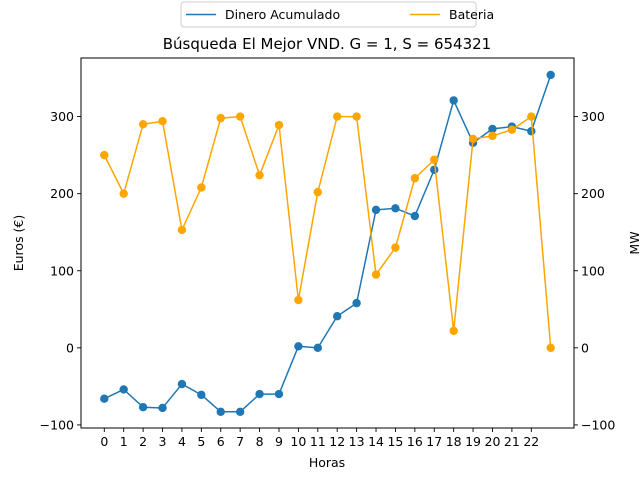  I want to click on x-tick-label: 18, so click(454, 441).